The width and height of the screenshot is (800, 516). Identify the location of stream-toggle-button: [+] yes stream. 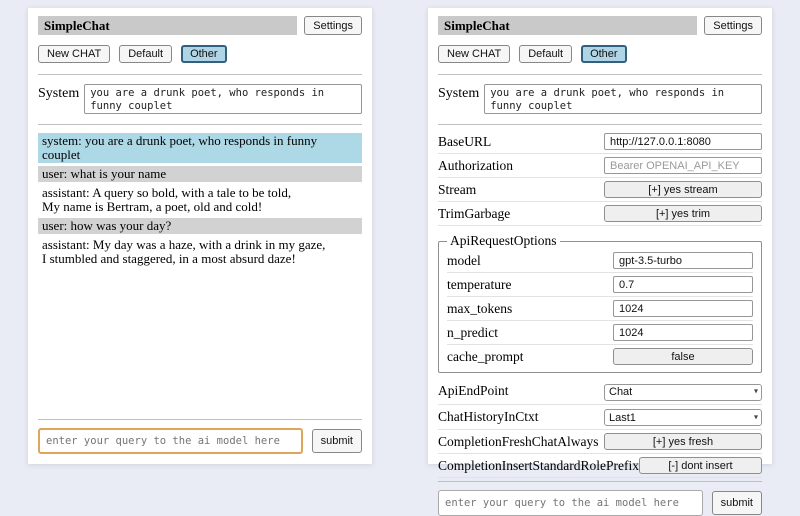
(683, 189).